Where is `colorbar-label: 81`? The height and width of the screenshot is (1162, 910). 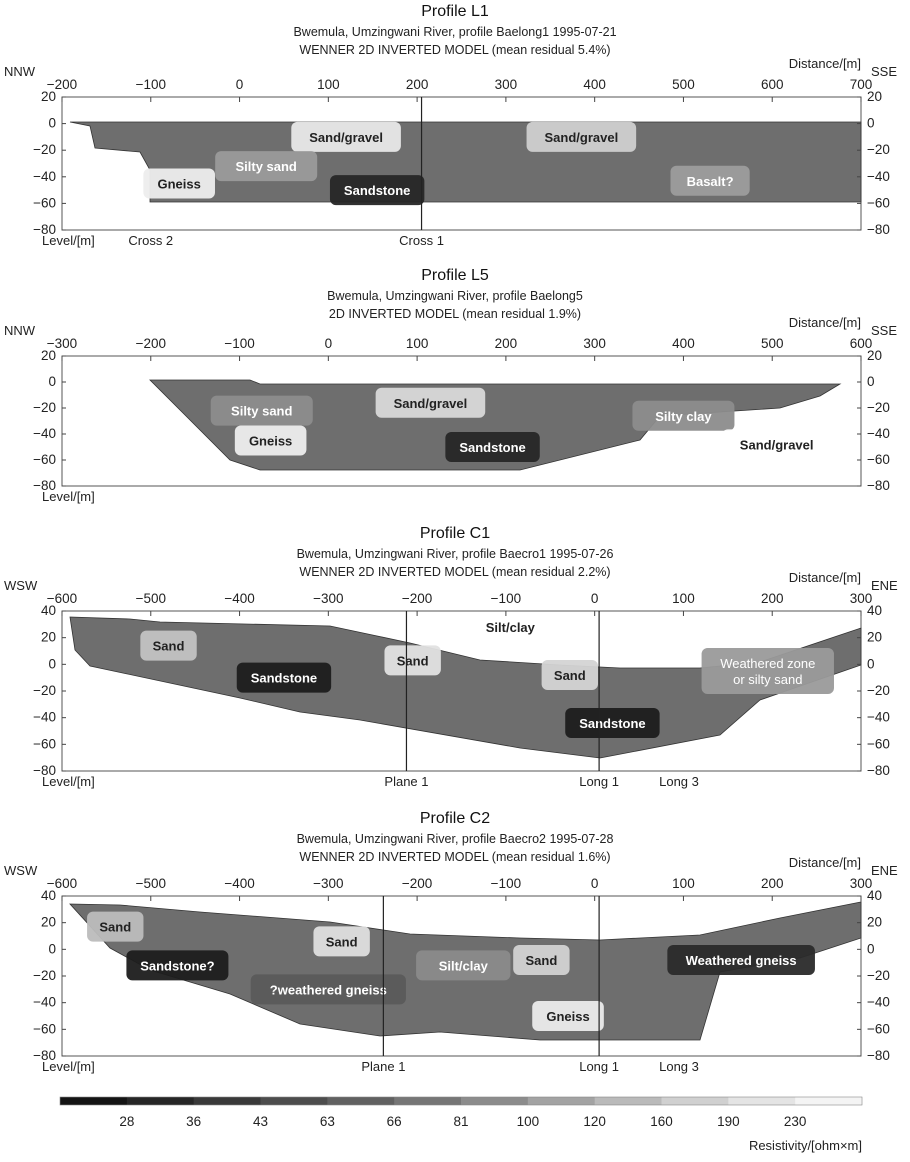
colorbar-label: 81 is located at coordinates (460, 1121).